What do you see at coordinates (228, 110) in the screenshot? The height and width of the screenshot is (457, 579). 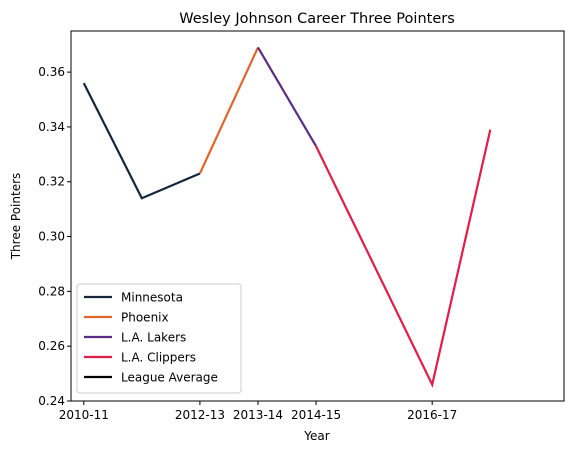 I see `series-line-phoenix` at bounding box center [228, 110].